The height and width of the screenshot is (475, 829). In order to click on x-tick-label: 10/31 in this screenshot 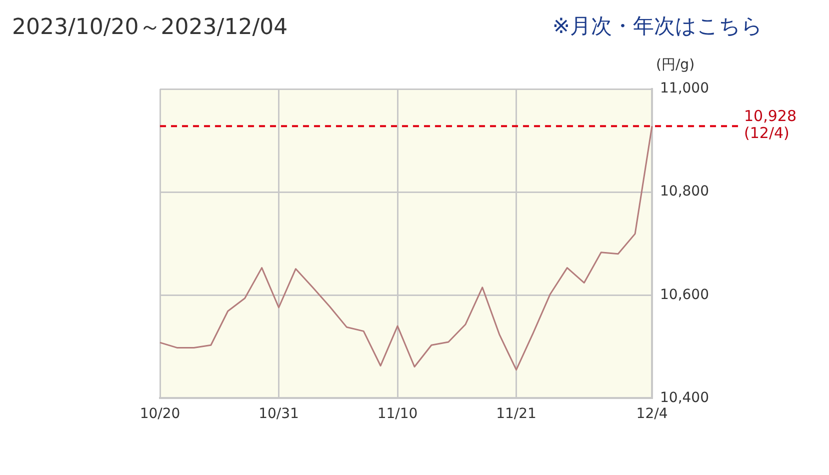, I will do `click(278, 414)`.